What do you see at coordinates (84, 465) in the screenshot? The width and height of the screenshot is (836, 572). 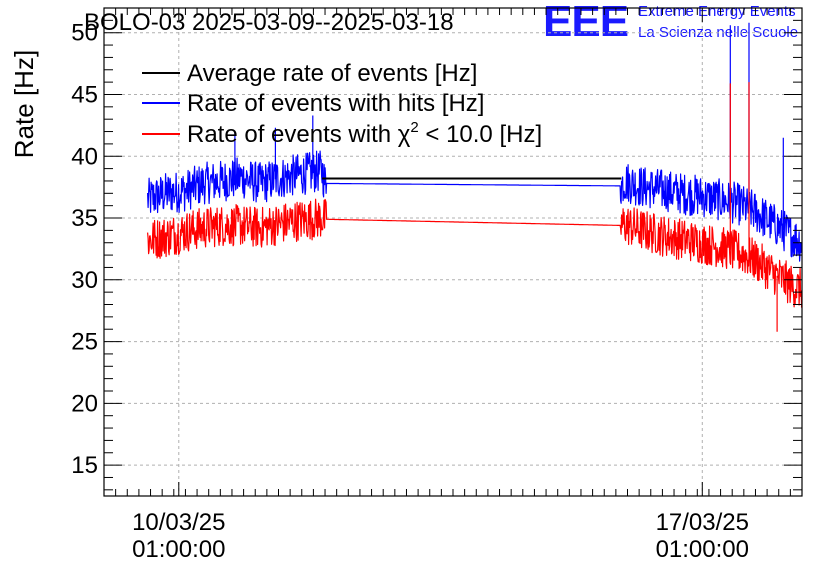 I see `y-tick-label: 15` at bounding box center [84, 465].